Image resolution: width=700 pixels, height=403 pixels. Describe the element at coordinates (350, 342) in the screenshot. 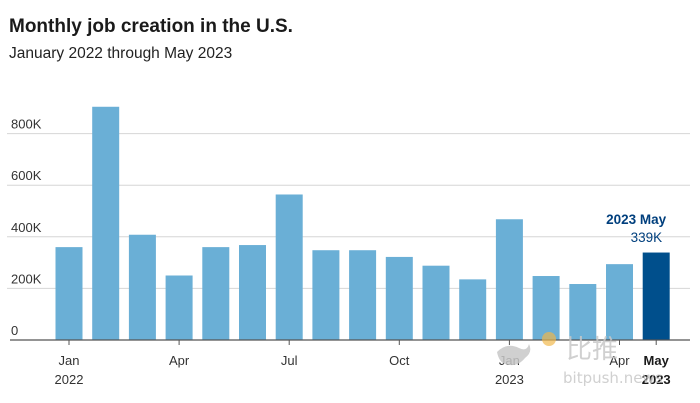

I see `x-axis` at that location.